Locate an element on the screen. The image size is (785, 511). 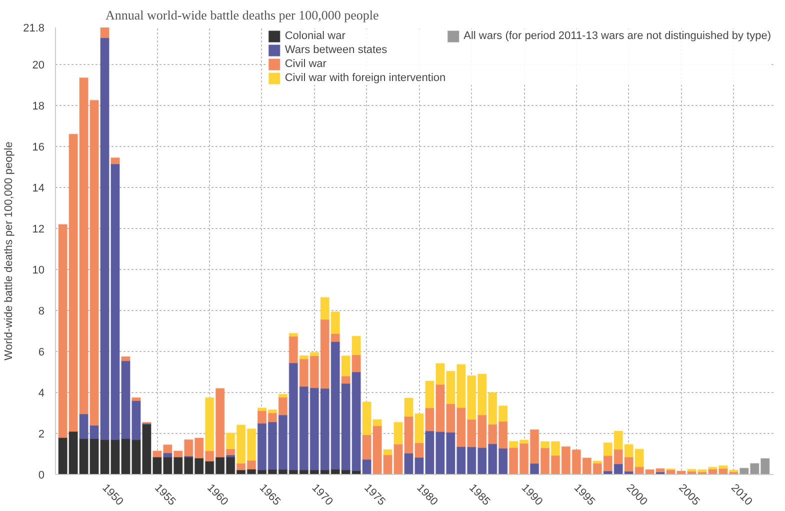
legend-label: Wars between states is located at coordinates (336, 50).